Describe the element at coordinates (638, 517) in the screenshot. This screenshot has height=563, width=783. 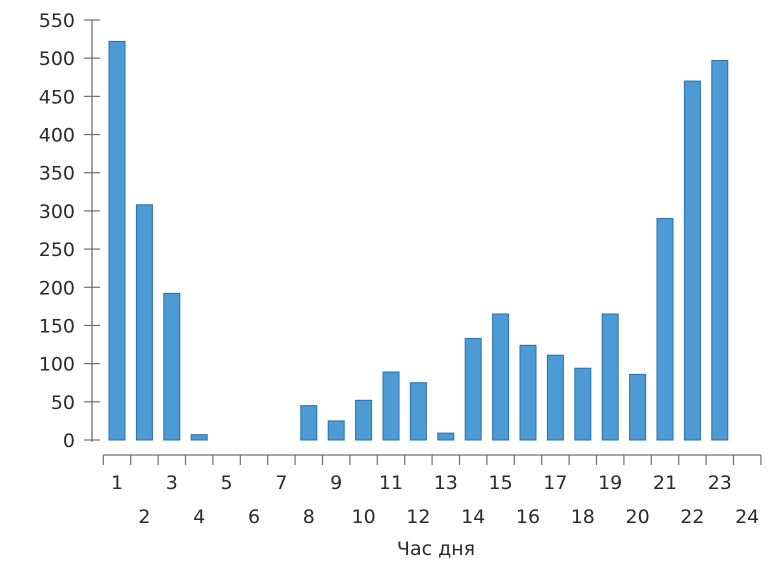
I see `x-tick-label: 20` at that location.